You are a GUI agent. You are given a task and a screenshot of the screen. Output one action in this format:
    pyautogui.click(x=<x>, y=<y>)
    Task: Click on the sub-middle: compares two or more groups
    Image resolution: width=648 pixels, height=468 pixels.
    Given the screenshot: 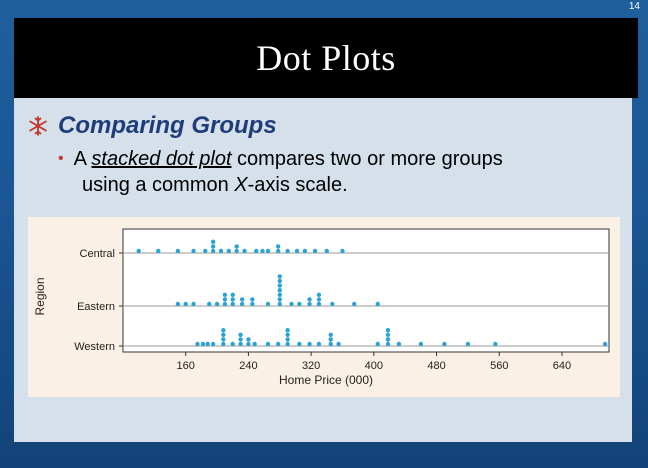 What is the action you would take?
    pyautogui.click(x=367, y=159)
    